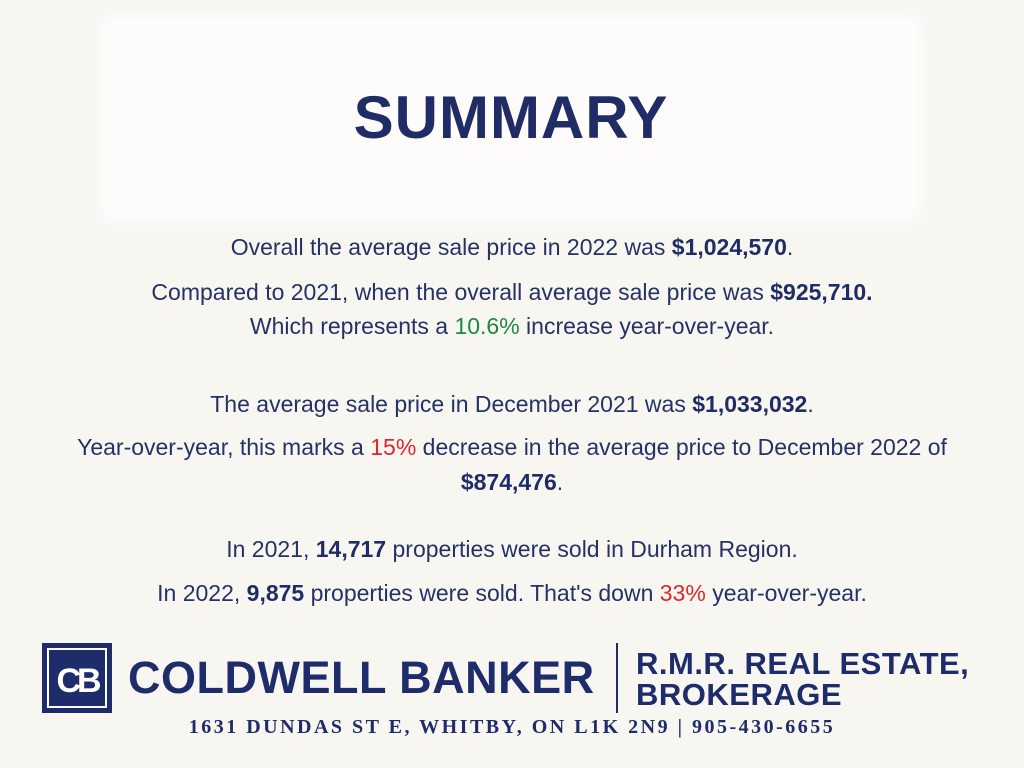 Image resolution: width=1024 pixels, height=768 pixels. I want to click on percent-increase: 10.6%, so click(487, 326).